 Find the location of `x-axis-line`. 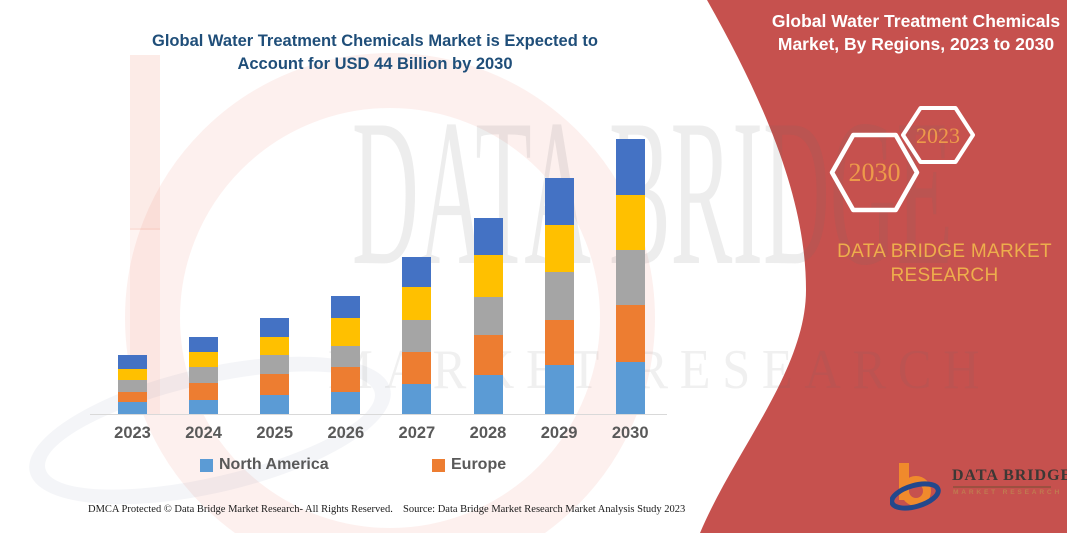

x-axis-line is located at coordinates (378, 414).